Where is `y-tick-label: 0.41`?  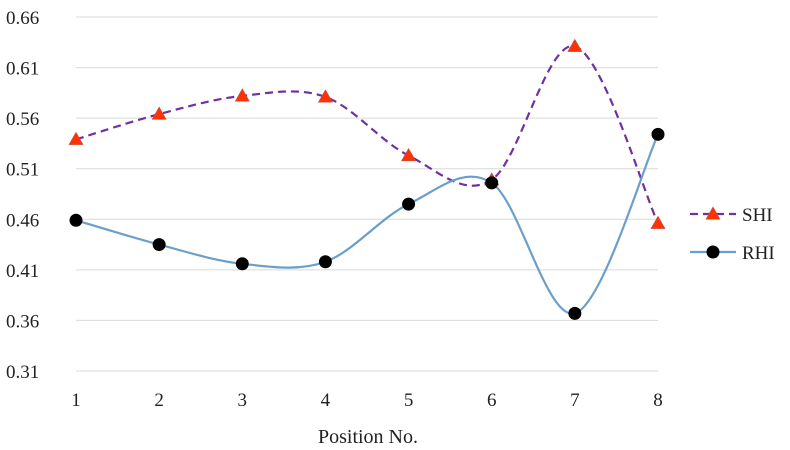 y-tick-label: 0.41 is located at coordinates (22, 271).